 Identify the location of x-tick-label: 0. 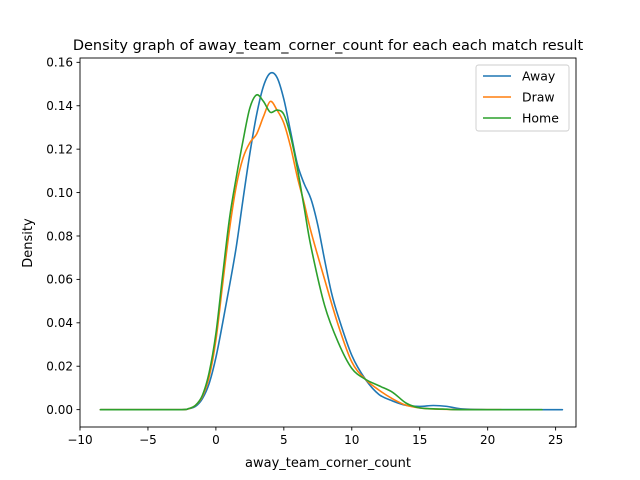
(216, 440).